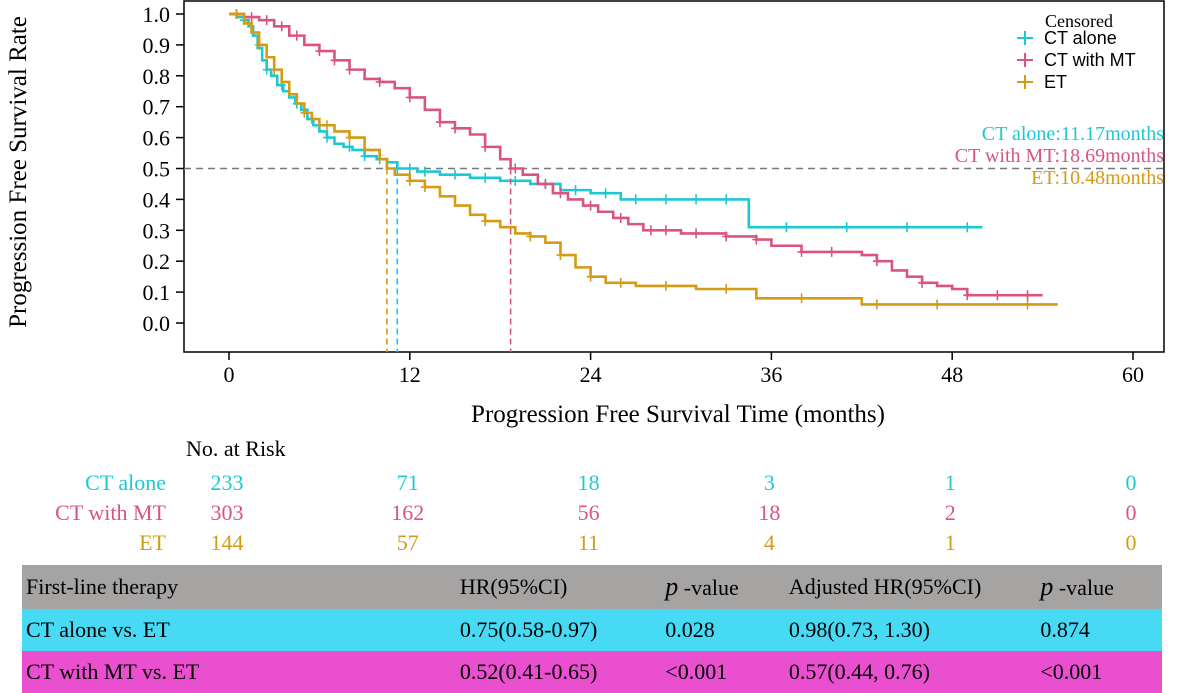 The height and width of the screenshot is (693, 1181). Describe the element at coordinates (102, 586) in the screenshot. I see `header-therapy: First-line therapy` at that location.